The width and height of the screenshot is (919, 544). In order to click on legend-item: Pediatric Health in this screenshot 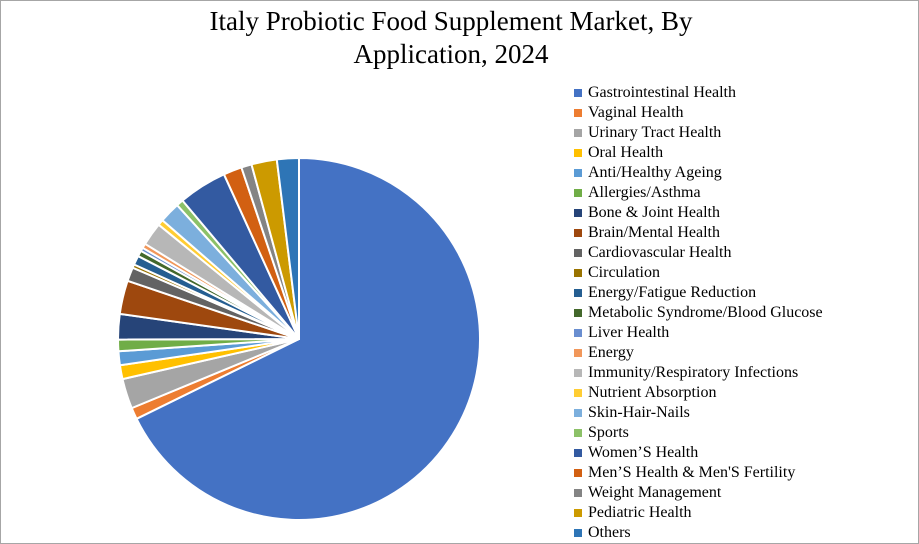, I will do `click(633, 513)`.